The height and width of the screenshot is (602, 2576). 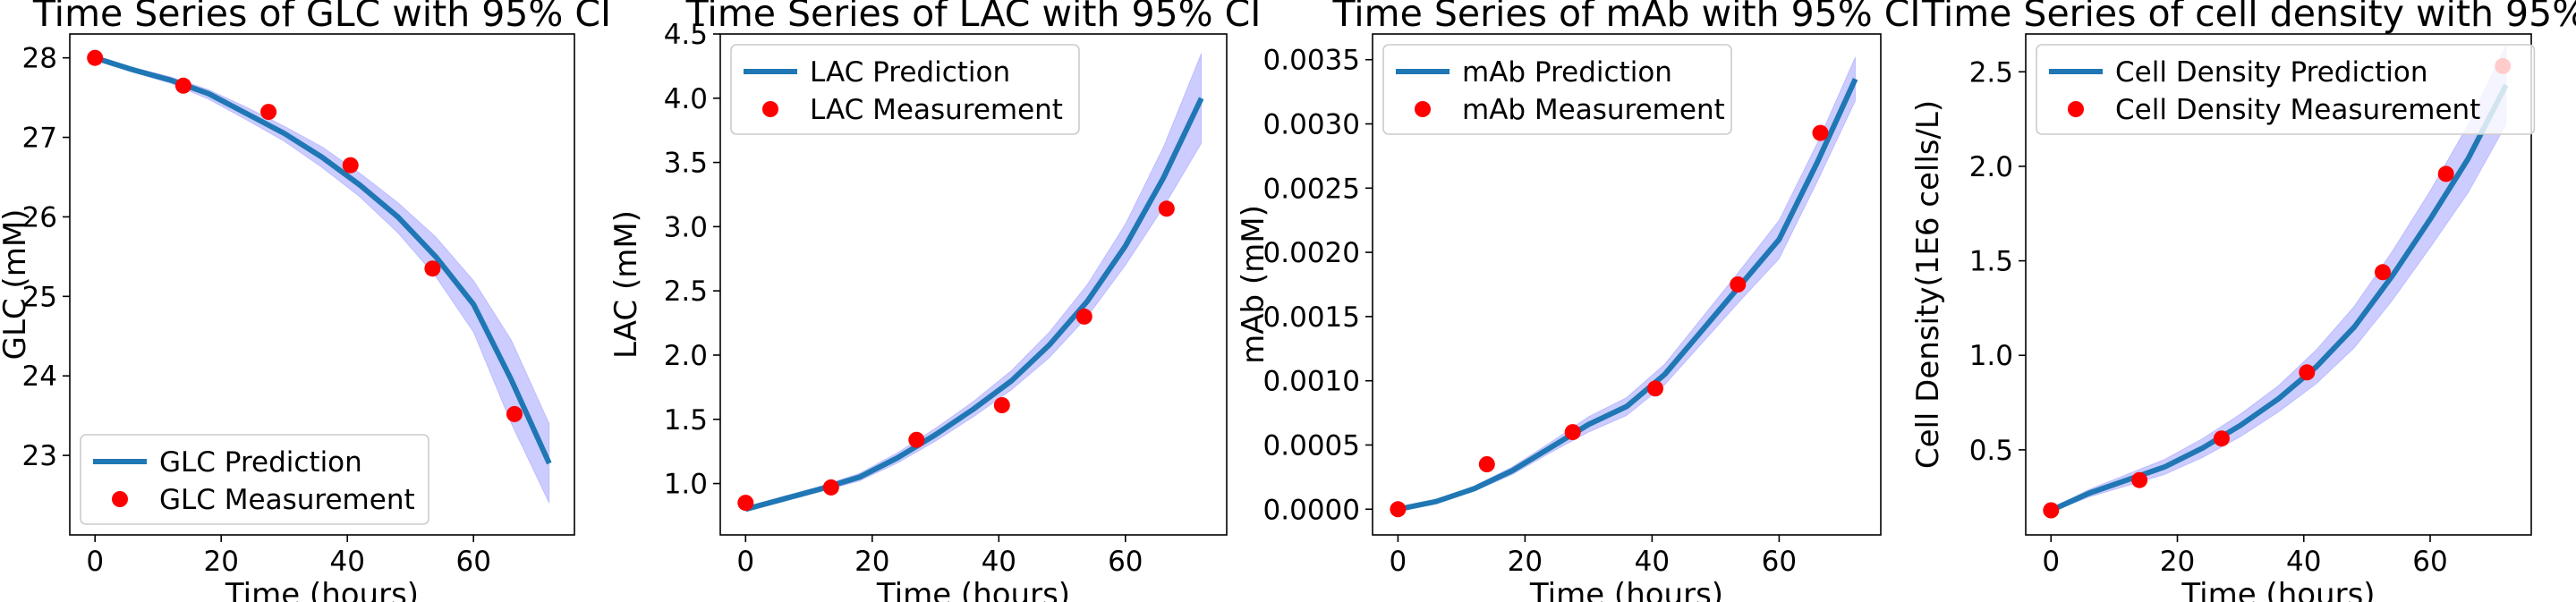 What do you see at coordinates (1928, 284) in the screenshot?
I see `y-axis-label: Cell Density(1E6 cells/L)` at bounding box center [1928, 284].